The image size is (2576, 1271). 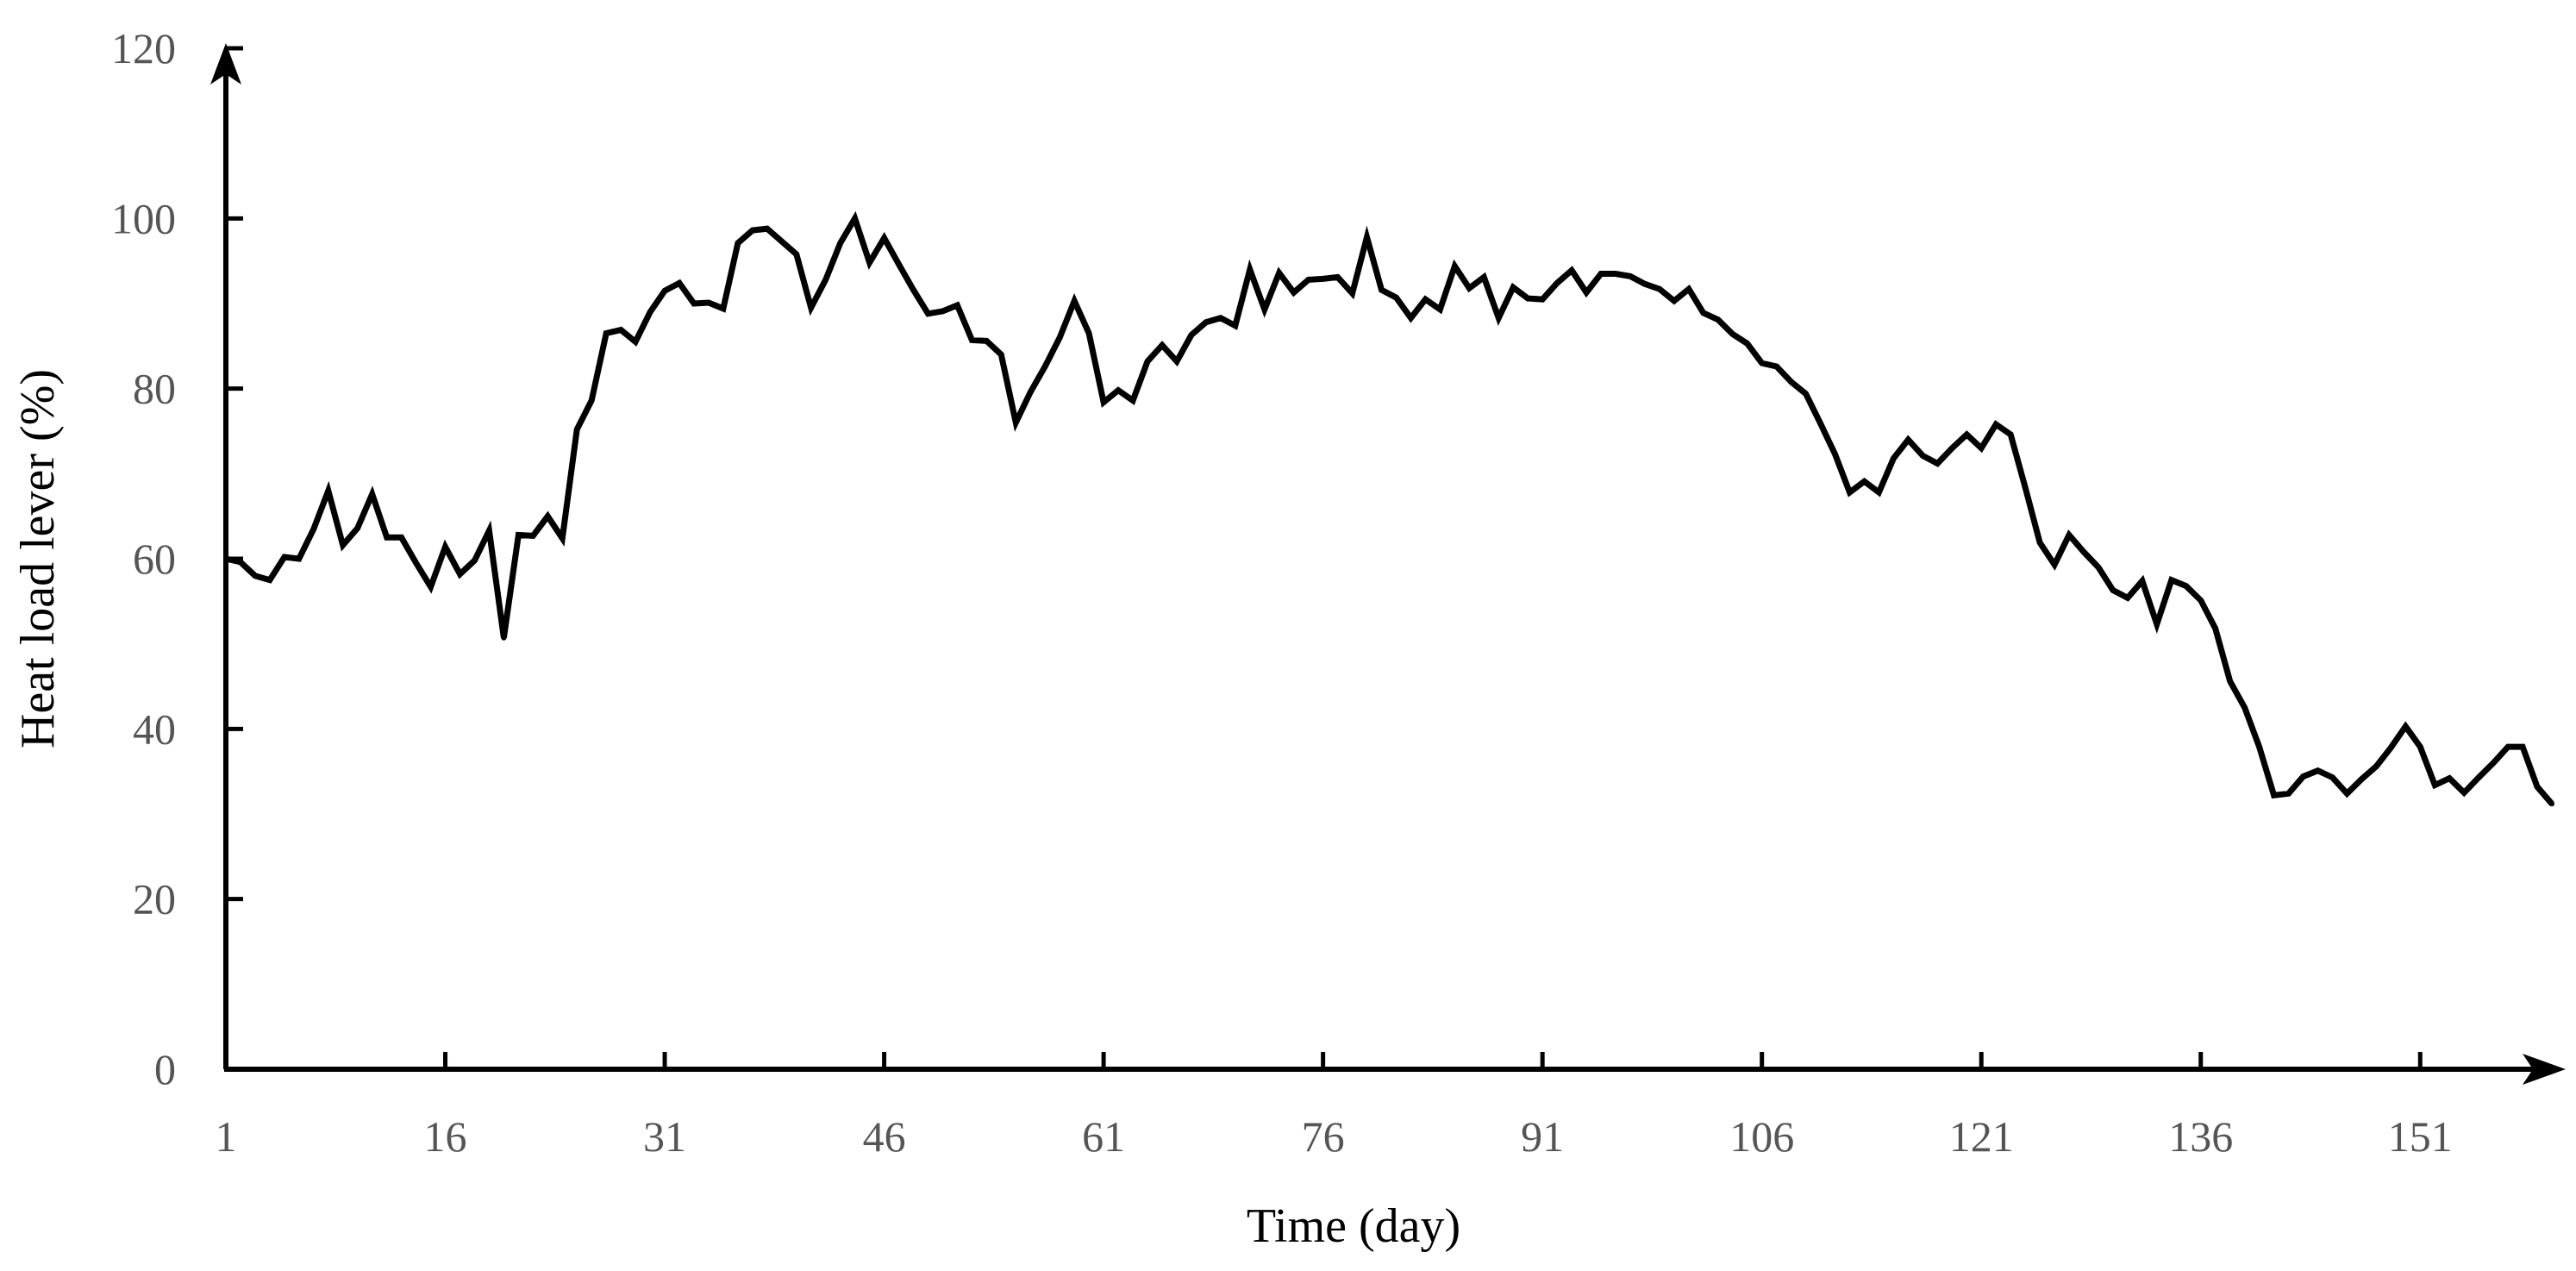 What do you see at coordinates (1981, 1136) in the screenshot?
I see `x-tick-label: 121` at bounding box center [1981, 1136].